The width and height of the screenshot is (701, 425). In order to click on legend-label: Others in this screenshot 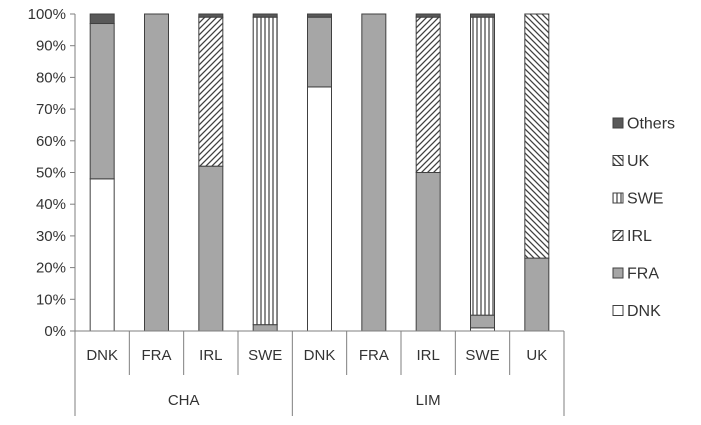, I will do `click(651, 124)`.